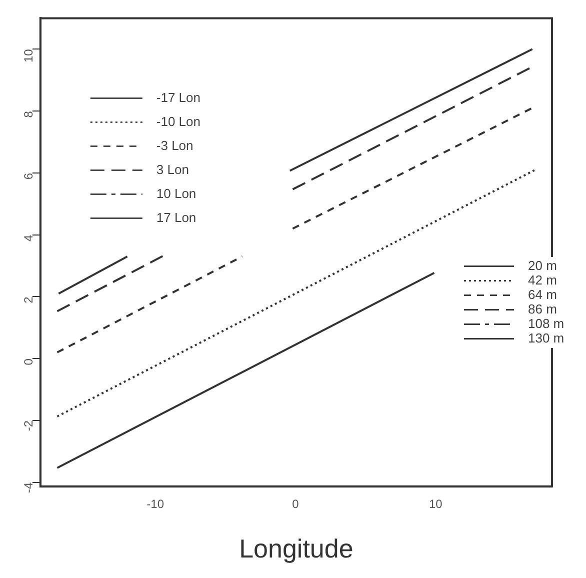 The width and height of the screenshot is (586, 578). I want to click on legend-label: 108 m, so click(546, 323).